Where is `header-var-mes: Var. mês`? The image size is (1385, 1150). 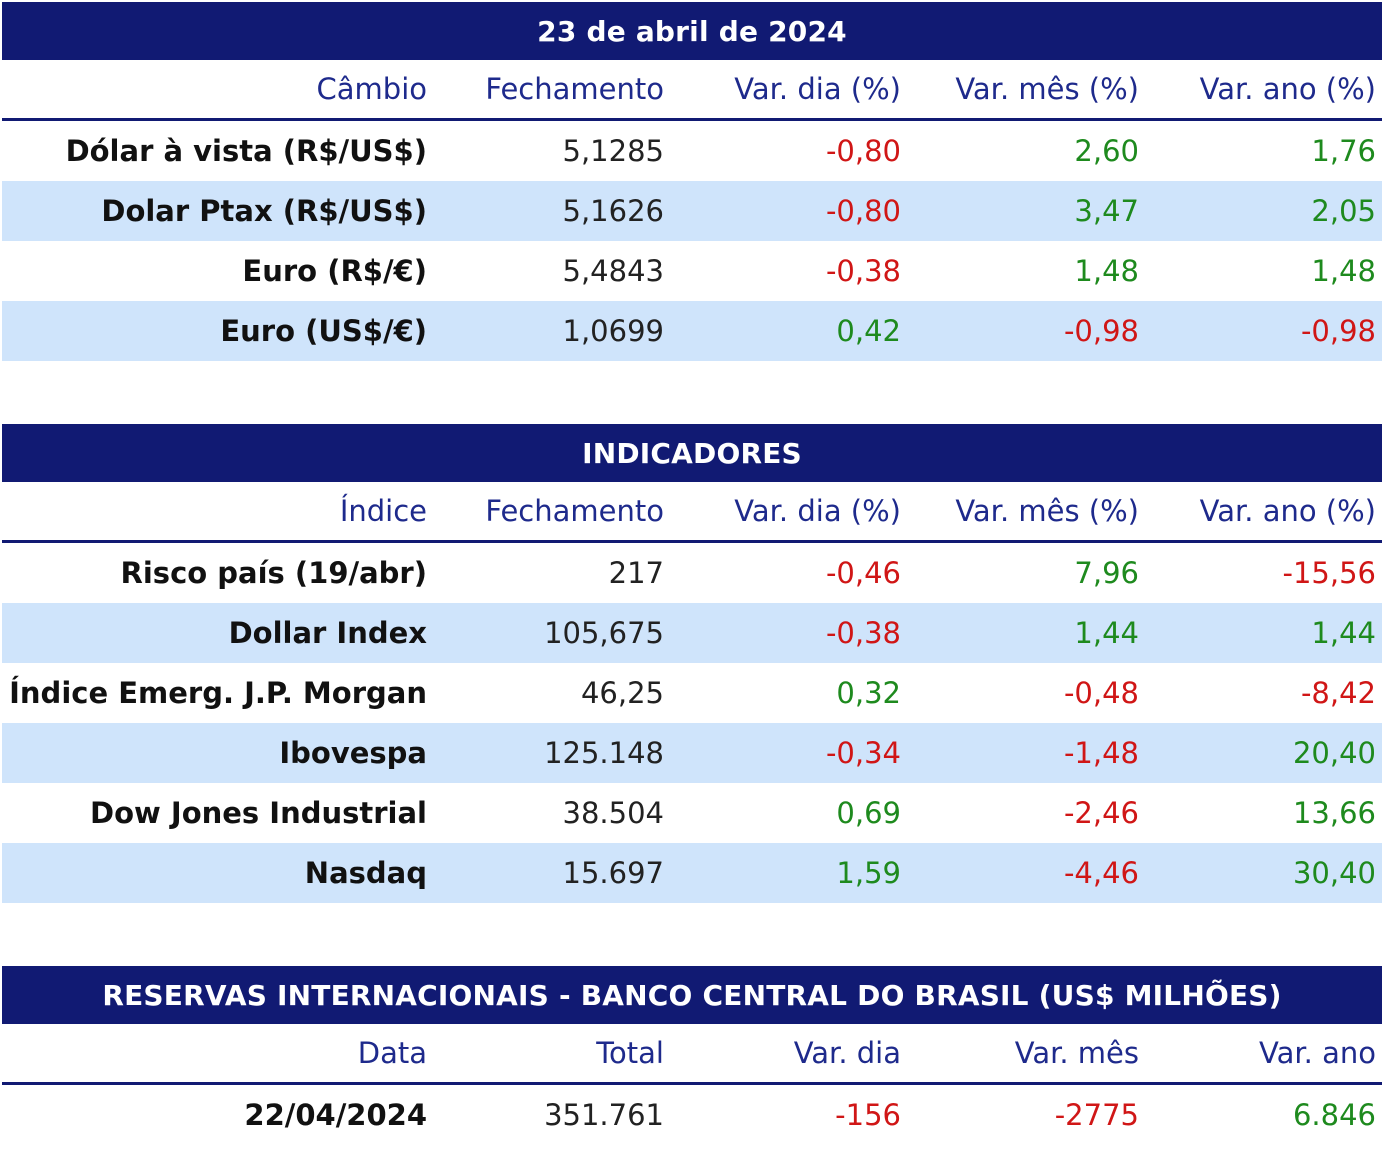
header-var-mes: Var. mês is located at coordinates (1076, 1053).